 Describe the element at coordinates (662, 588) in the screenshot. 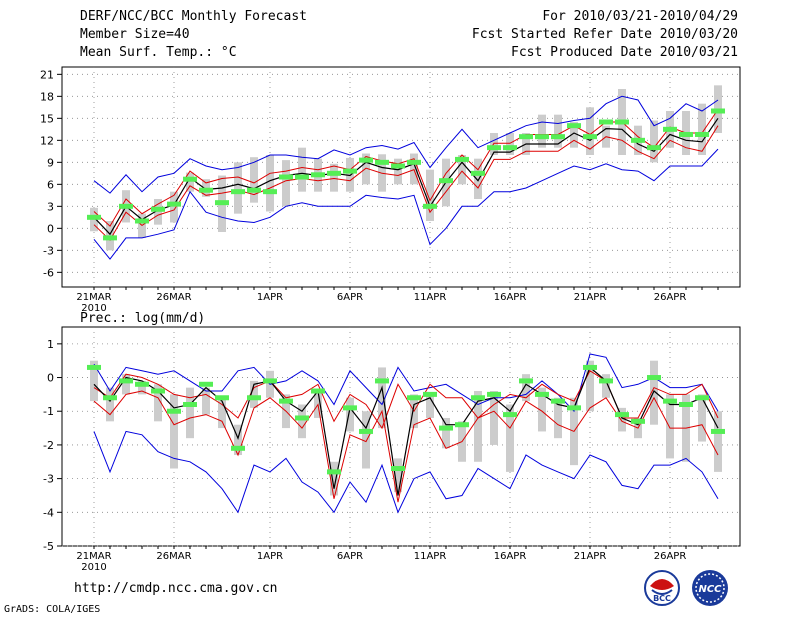

I see `bcc-logo: BCC` at that location.